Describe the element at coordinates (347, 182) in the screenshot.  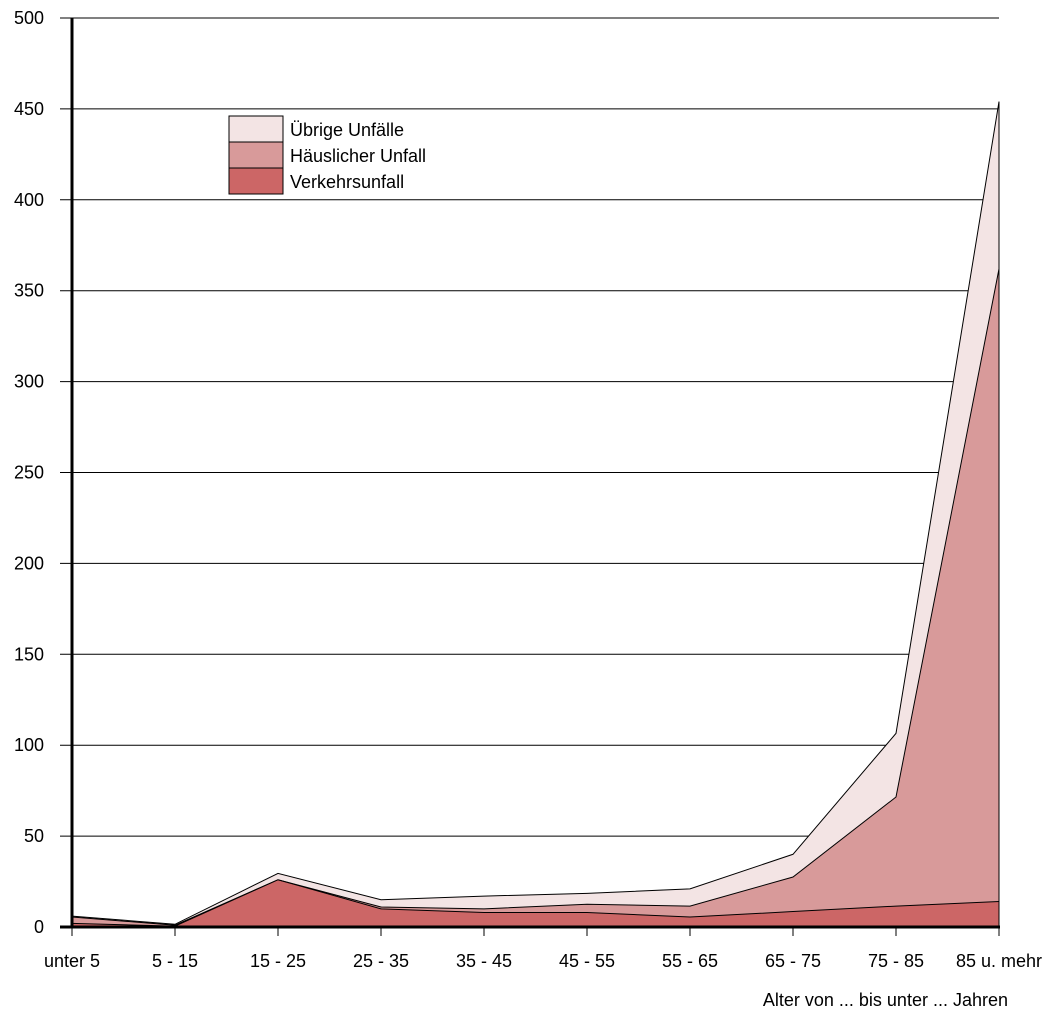
I see `legend-label: Verkehrsunfall` at that location.